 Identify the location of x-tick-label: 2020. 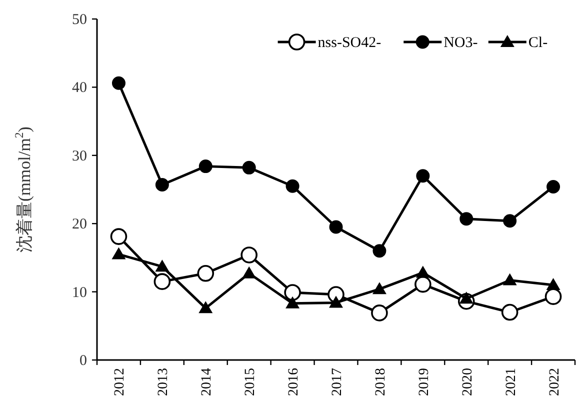
(468, 382).